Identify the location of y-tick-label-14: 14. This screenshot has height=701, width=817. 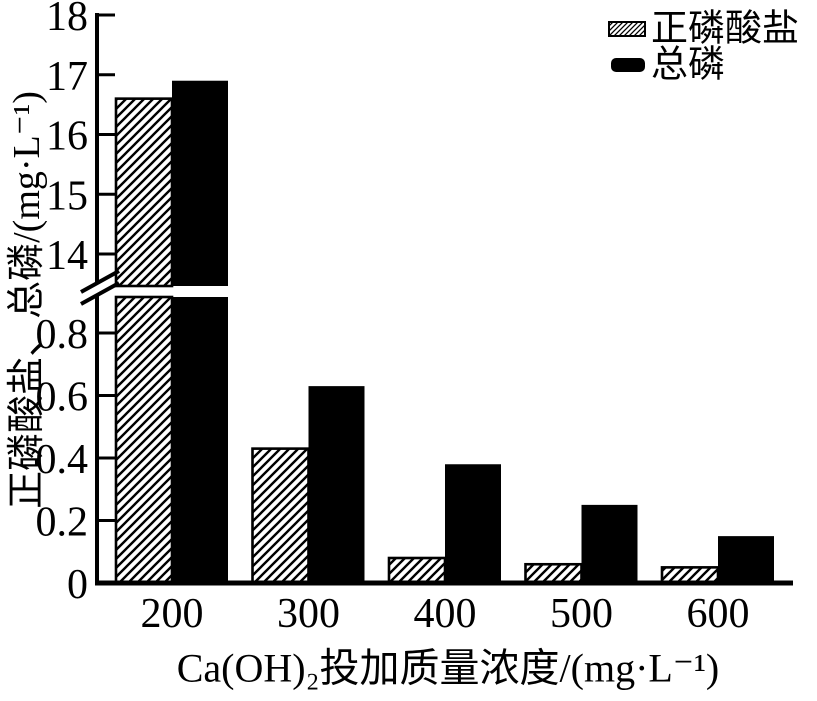
(67, 256).